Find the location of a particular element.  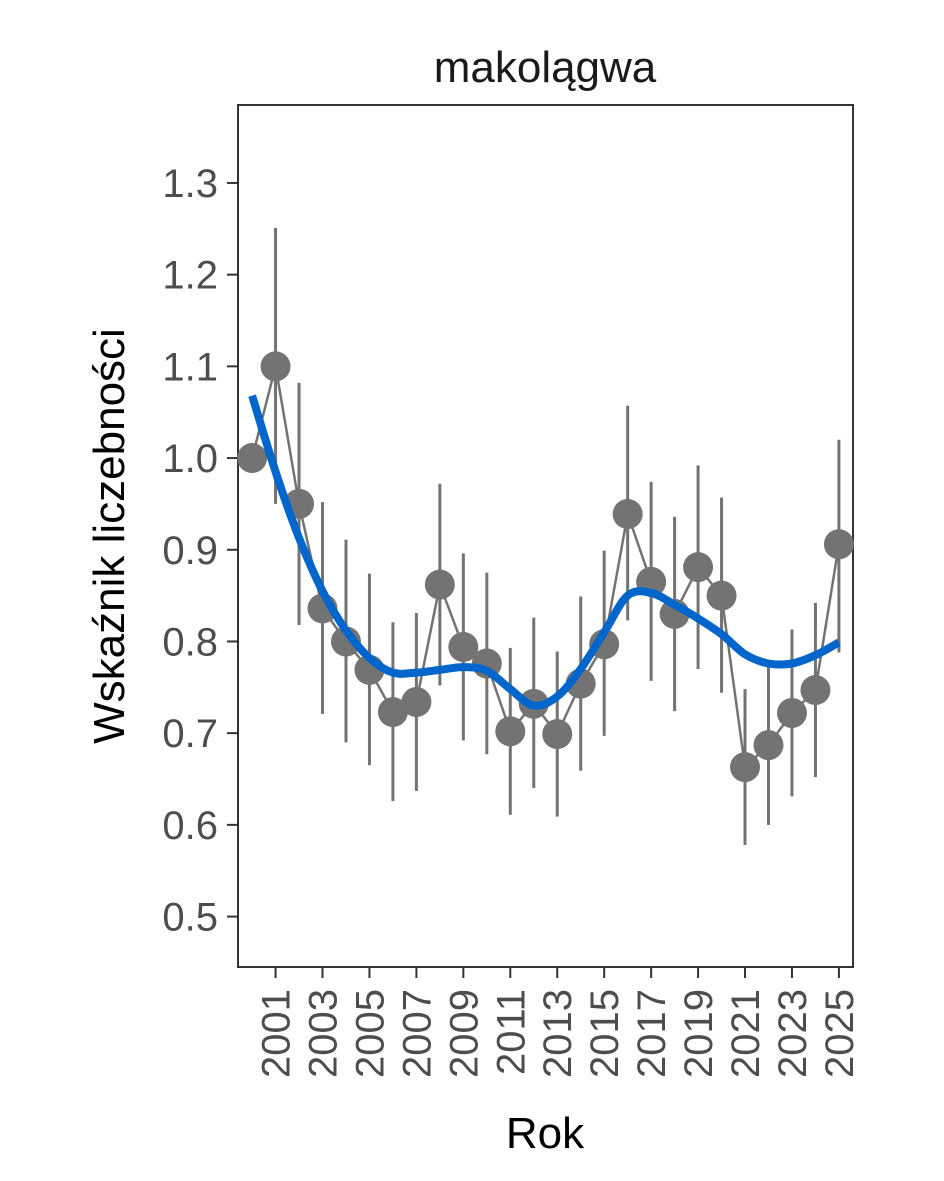

x-tick-label: 2007 is located at coordinates (417, 1033).